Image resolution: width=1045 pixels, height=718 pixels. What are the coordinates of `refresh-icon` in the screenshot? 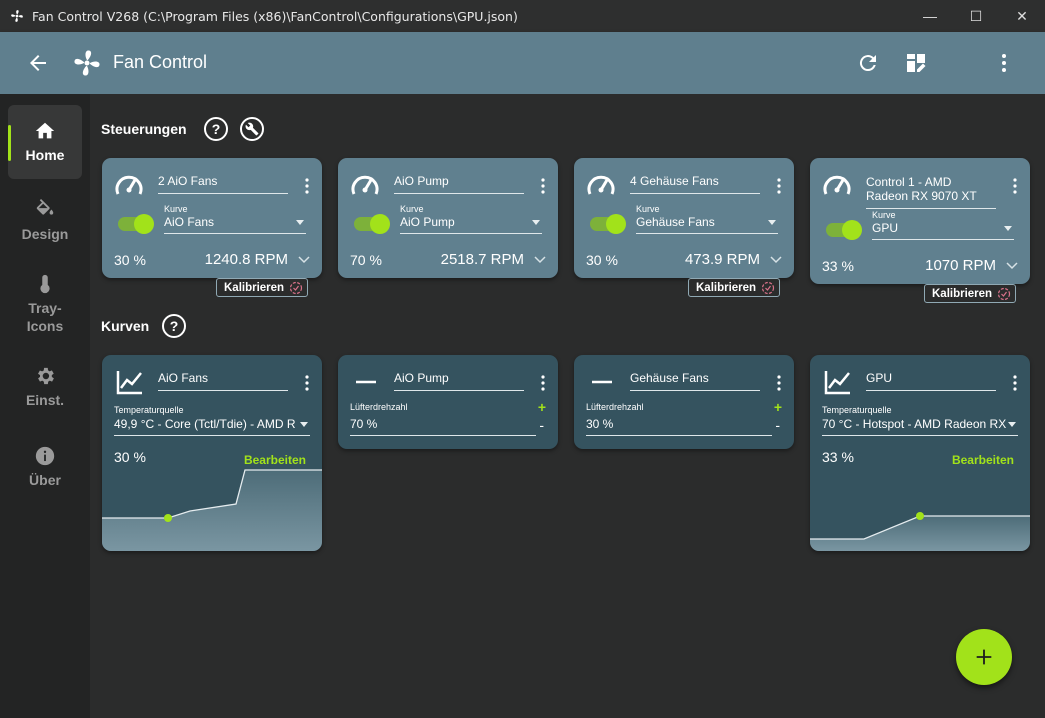 It's located at (868, 63).